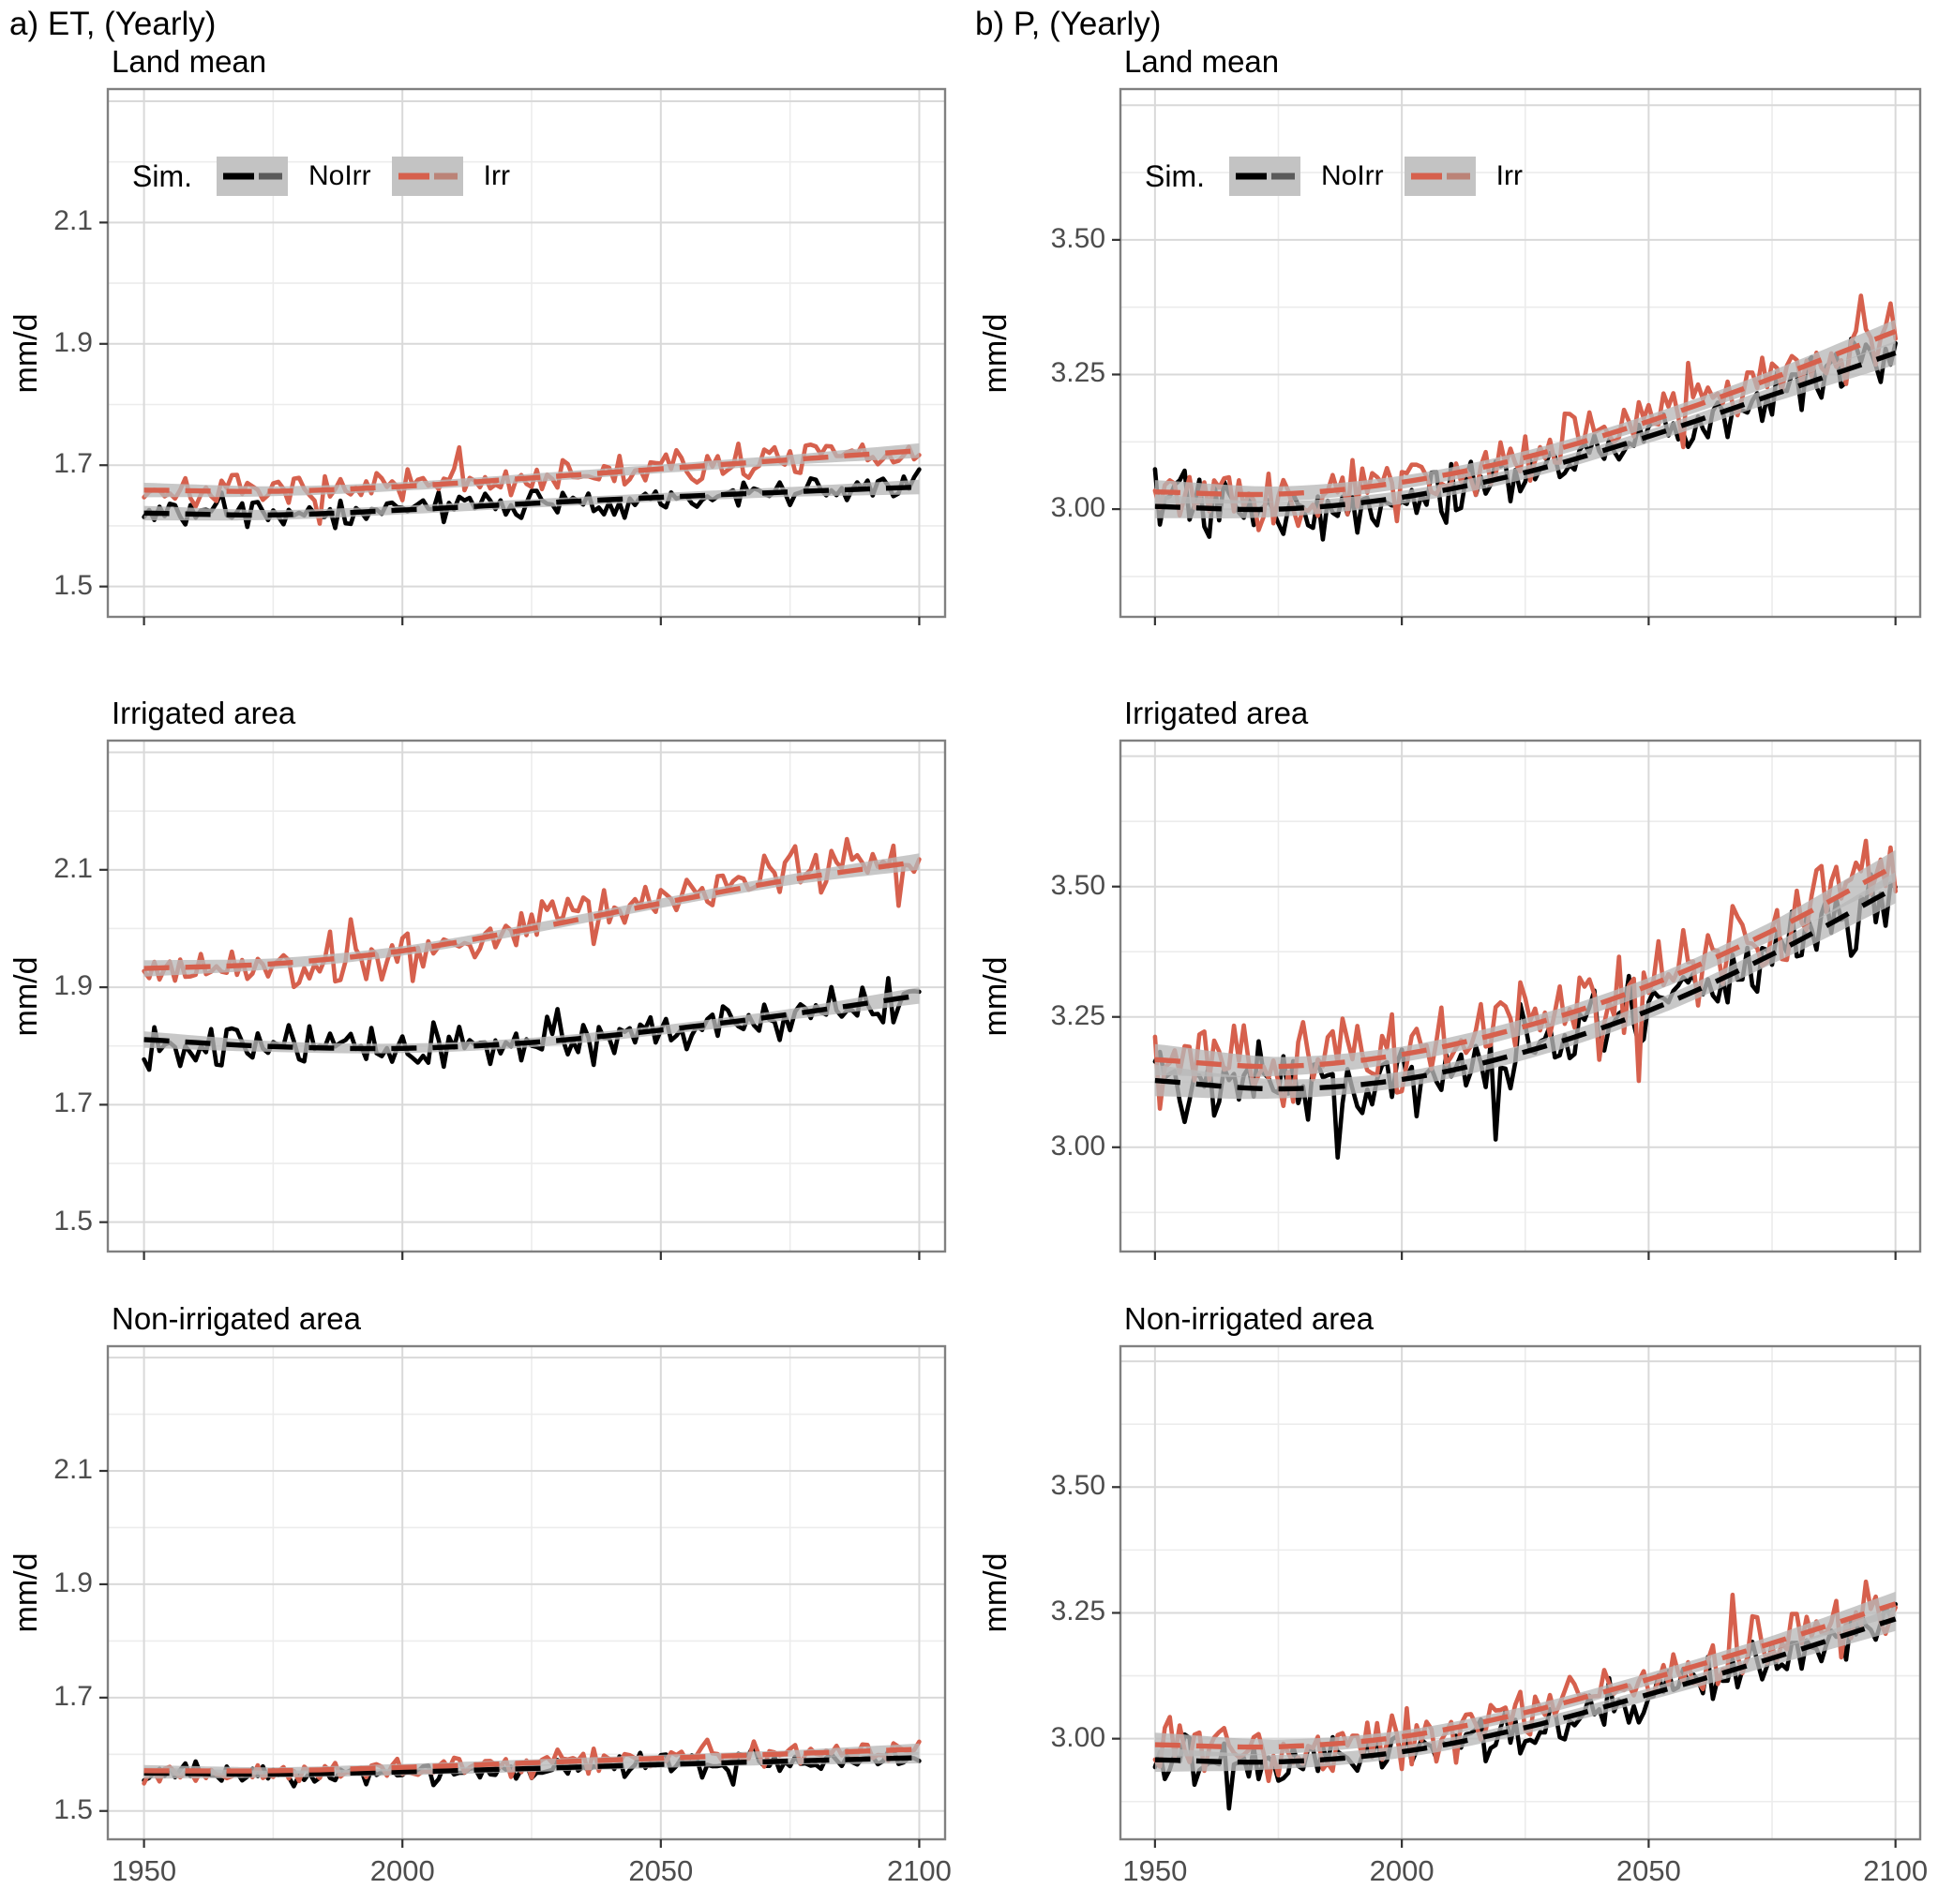 The width and height of the screenshot is (1938, 1904). What do you see at coordinates (1249, 1318) in the screenshot?
I see `panel-title-p-non-irrigated-area: Non-irrigated area` at bounding box center [1249, 1318].